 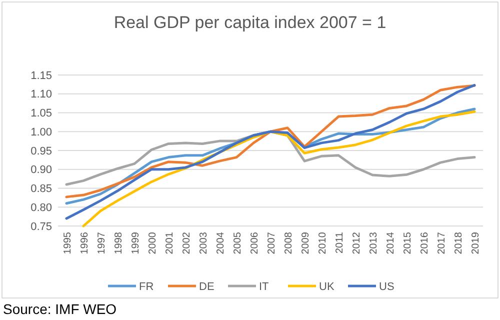 What do you see at coordinates (374, 243) in the screenshot?
I see `x-tick-label: 2013` at bounding box center [374, 243].